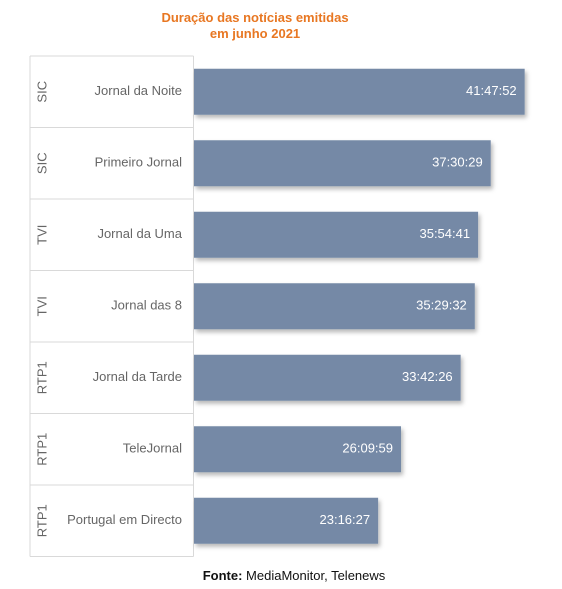 The height and width of the screenshot is (589, 562). Describe the element at coordinates (457, 162) in the screenshot. I see `data-label: 37:30:29` at that location.